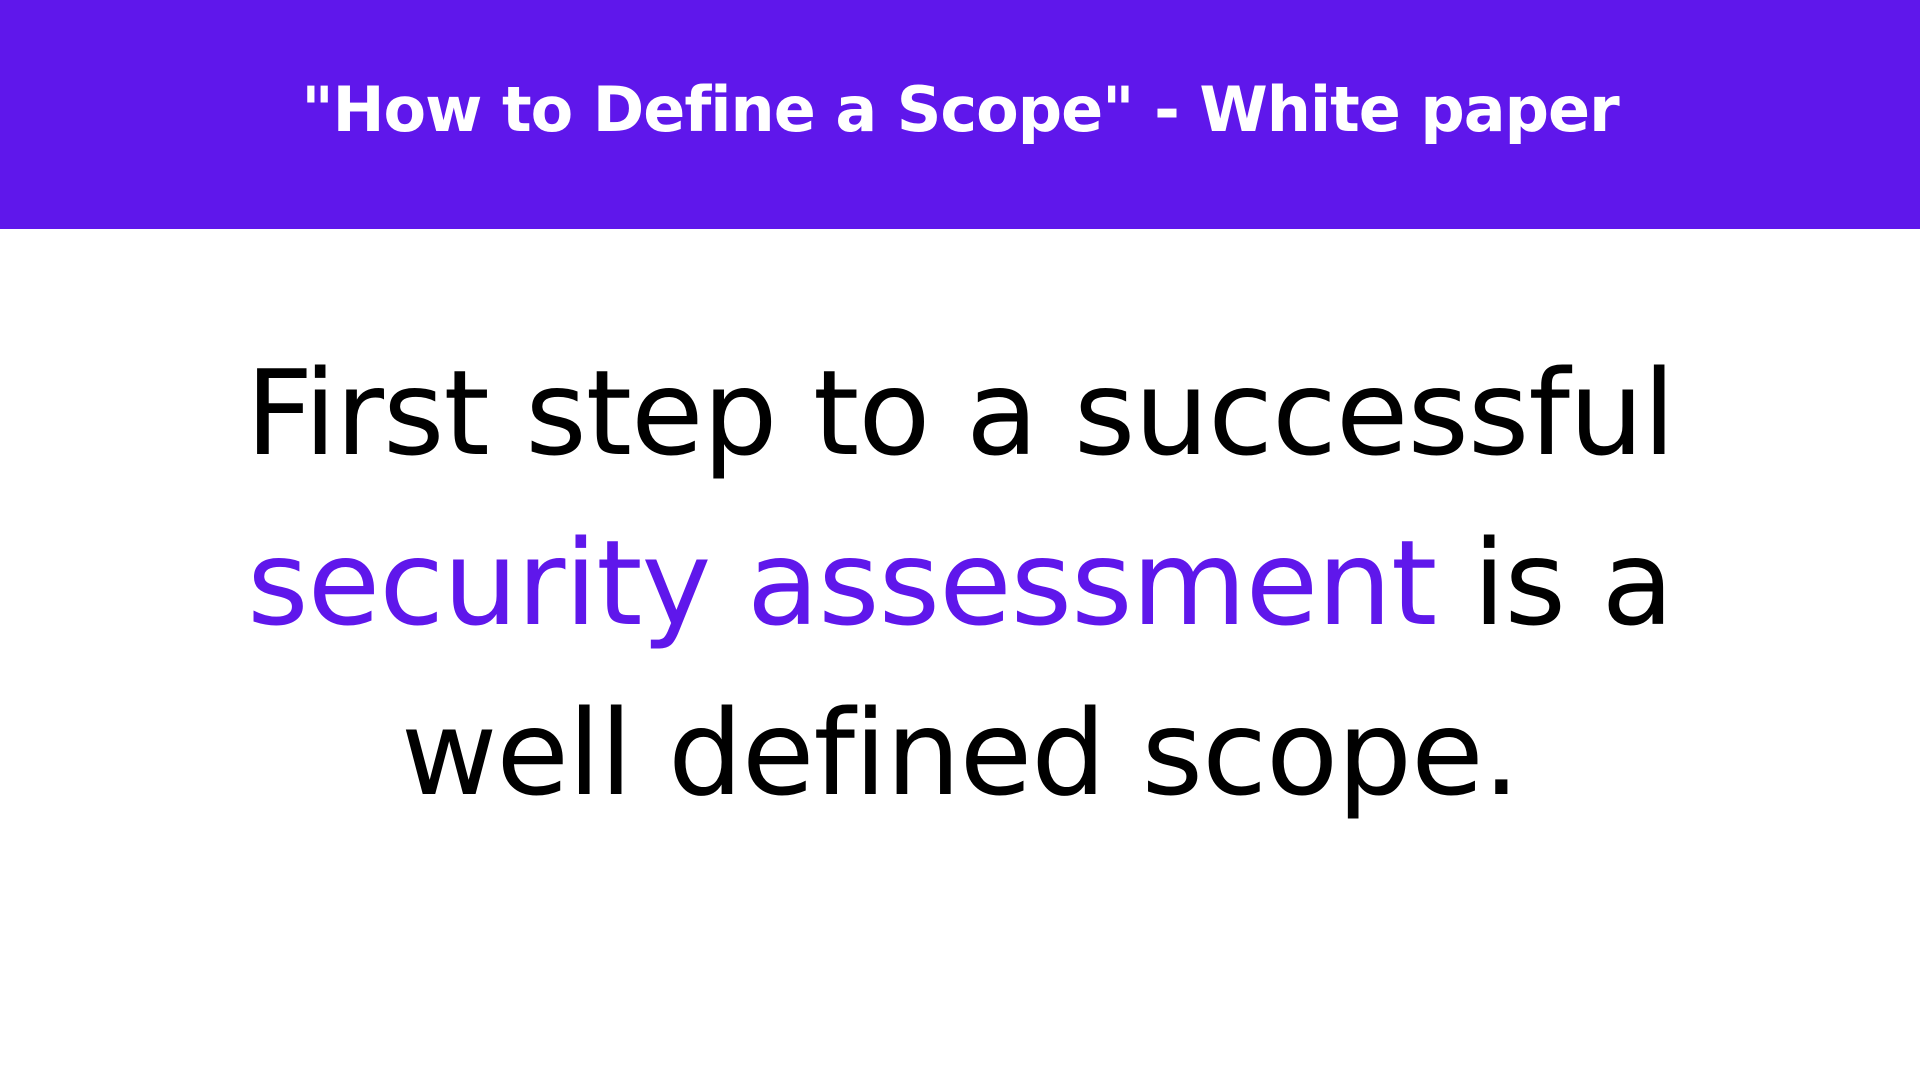  Describe the element at coordinates (960, 753) in the screenshot. I see `statement-line-3: well defined scope.` at that location.